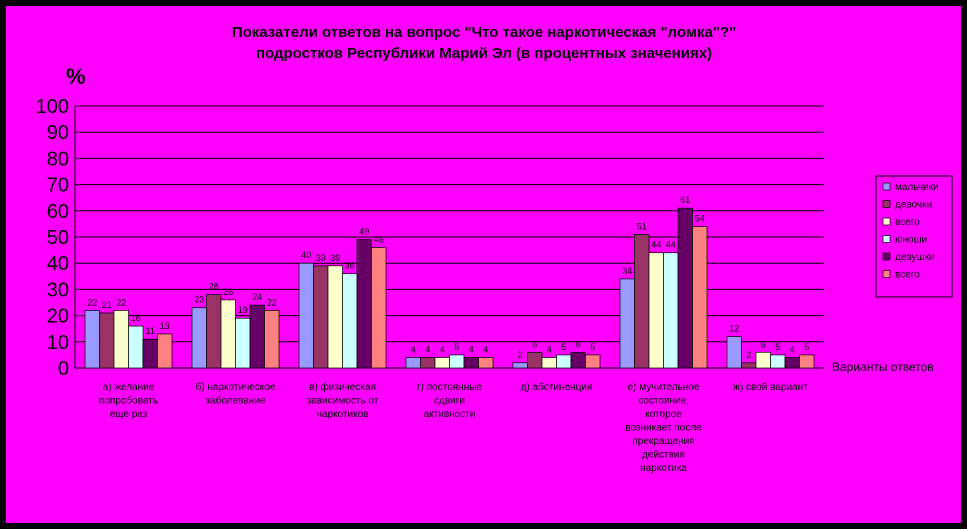 Image resolution: width=967 pixels, height=529 pixels. Describe the element at coordinates (76, 76) in the screenshot. I see `y-axis-label: %` at that location.